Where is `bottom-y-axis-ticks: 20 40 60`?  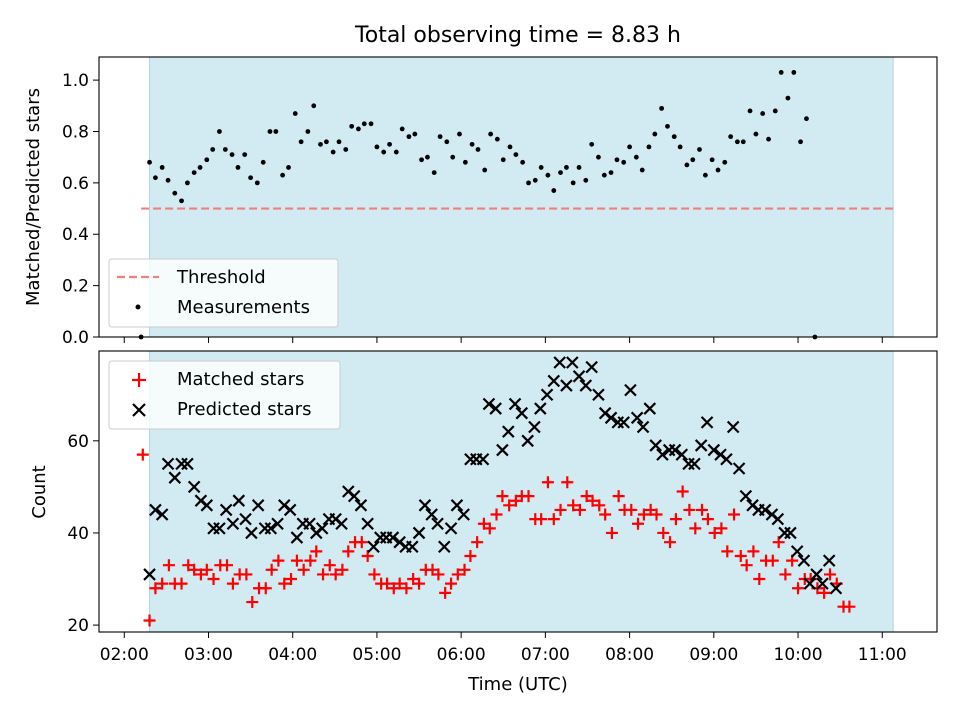 bottom-y-axis-ticks: 20 40 60 is located at coordinates (83, 534).